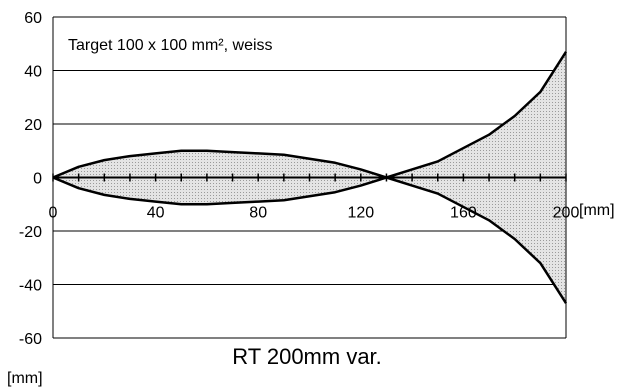  What do you see at coordinates (170, 45) in the screenshot?
I see `annotation-text: Target 100 x 100 mm², weiss` at bounding box center [170, 45].